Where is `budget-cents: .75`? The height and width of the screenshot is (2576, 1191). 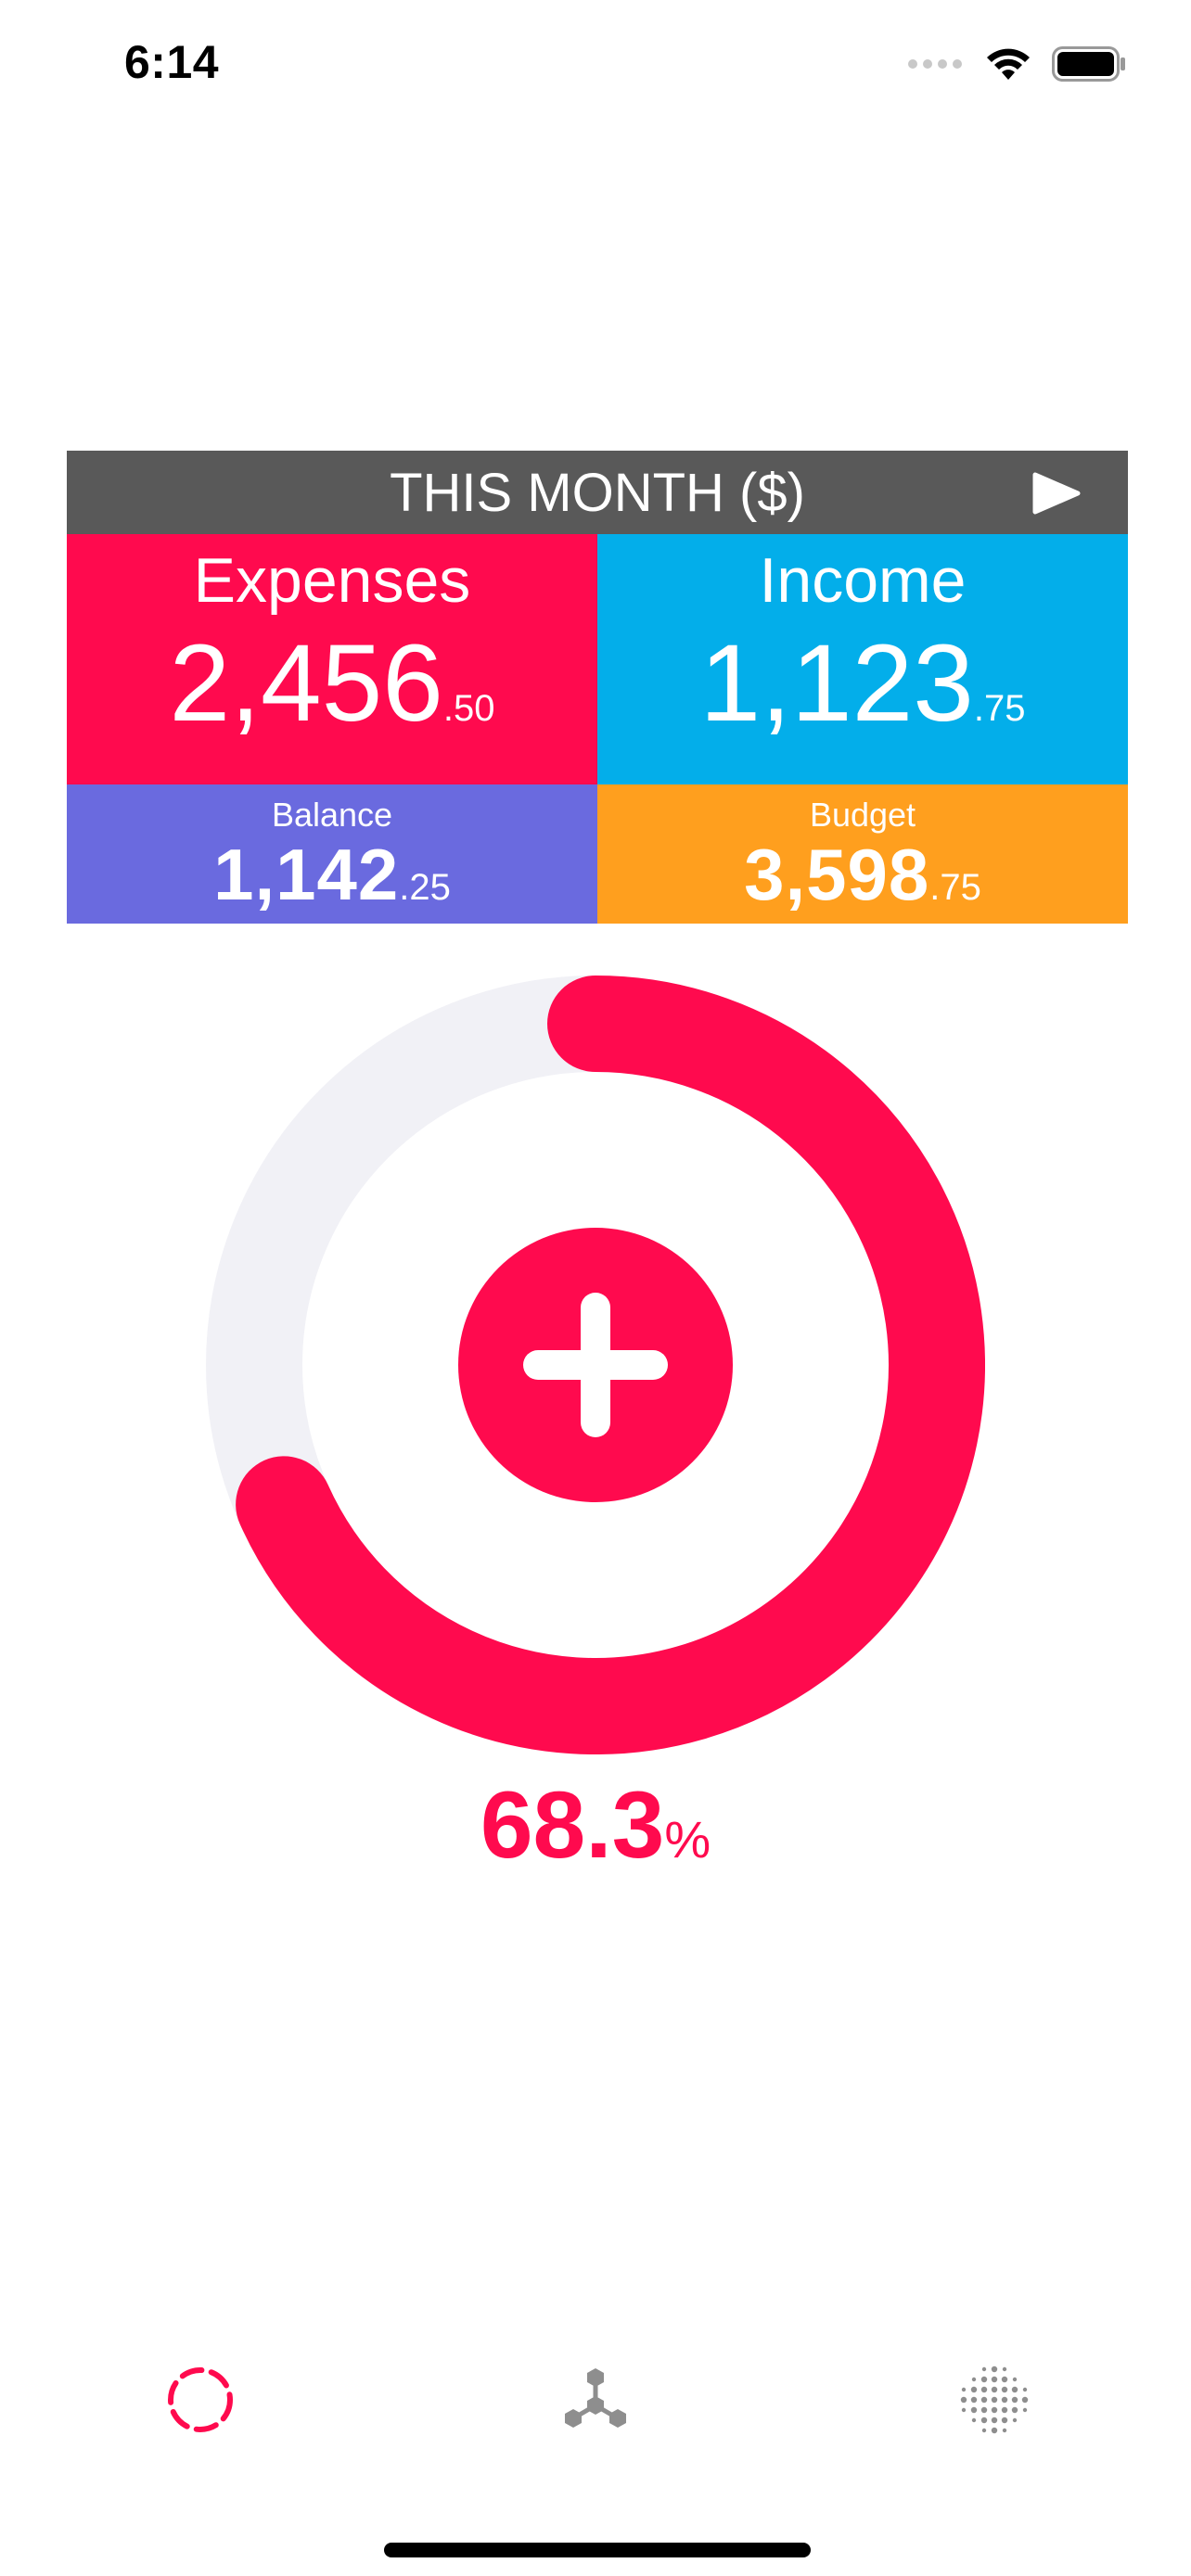
budget-cents: .75 is located at coordinates (955, 887).